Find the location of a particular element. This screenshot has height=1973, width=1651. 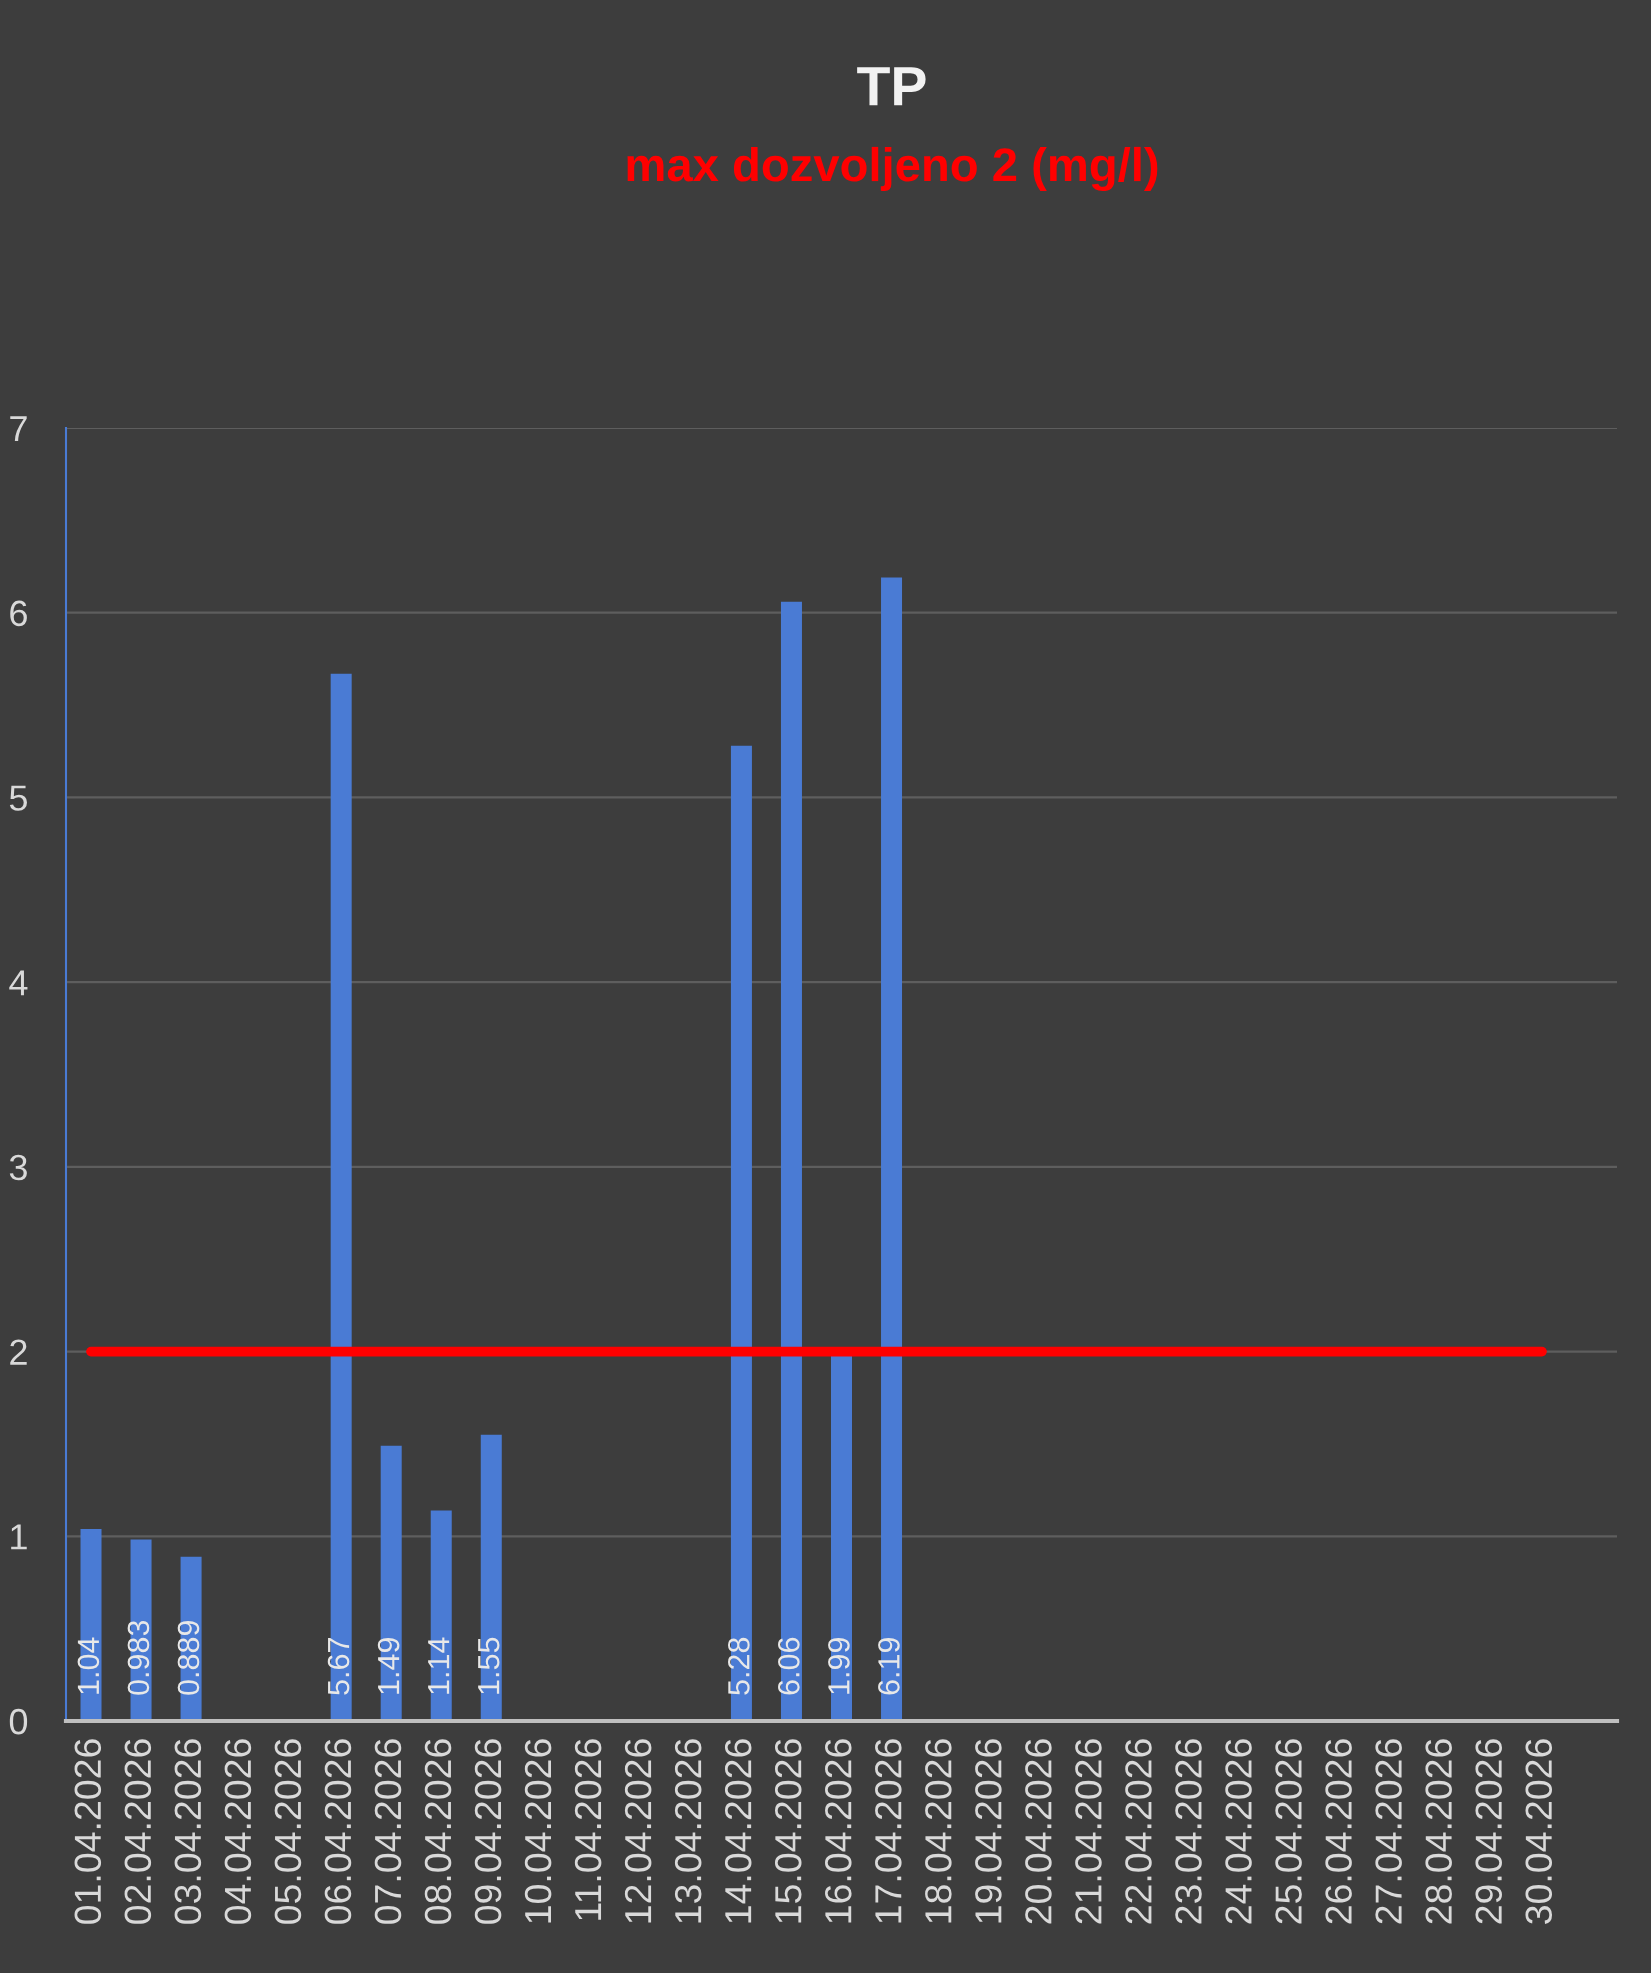

x-tick-label: 29.04.2026 is located at coordinates (1488, 1831).